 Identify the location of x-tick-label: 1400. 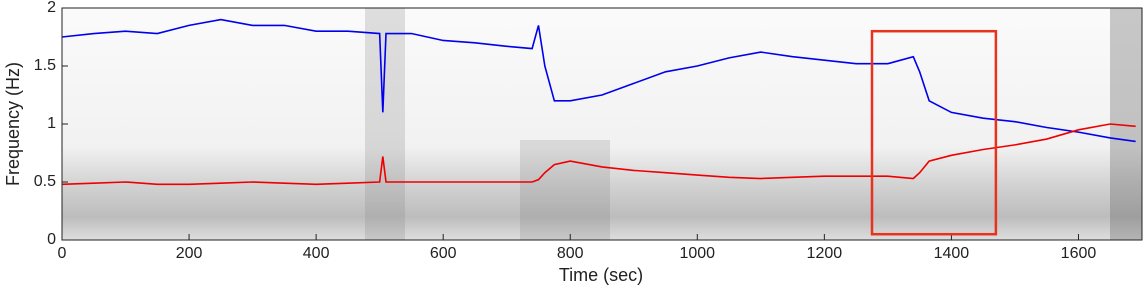
(952, 253).